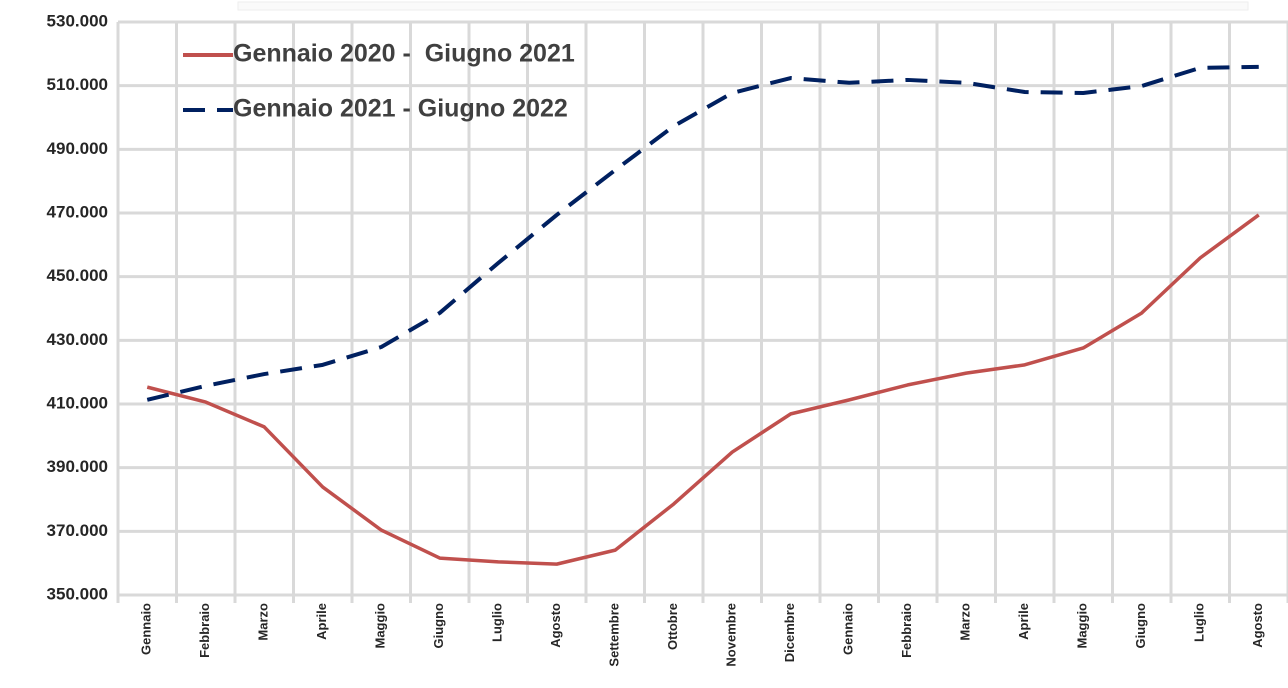 This screenshot has width=1288, height=688. What do you see at coordinates (77, 211) in the screenshot?
I see `y-tick-label: 470.000` at bounding box center [77, 211].